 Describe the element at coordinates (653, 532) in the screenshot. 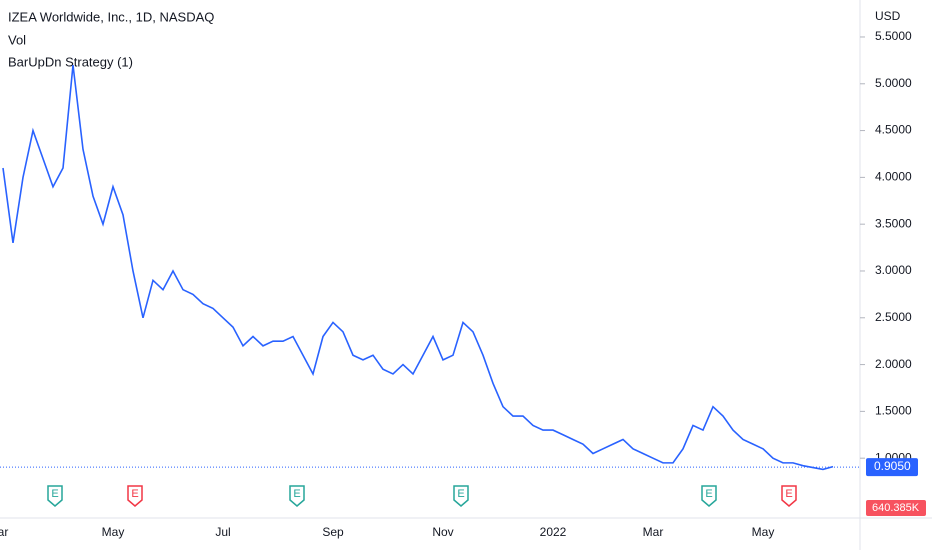

I see `x-tick-label: Mar` at that location.